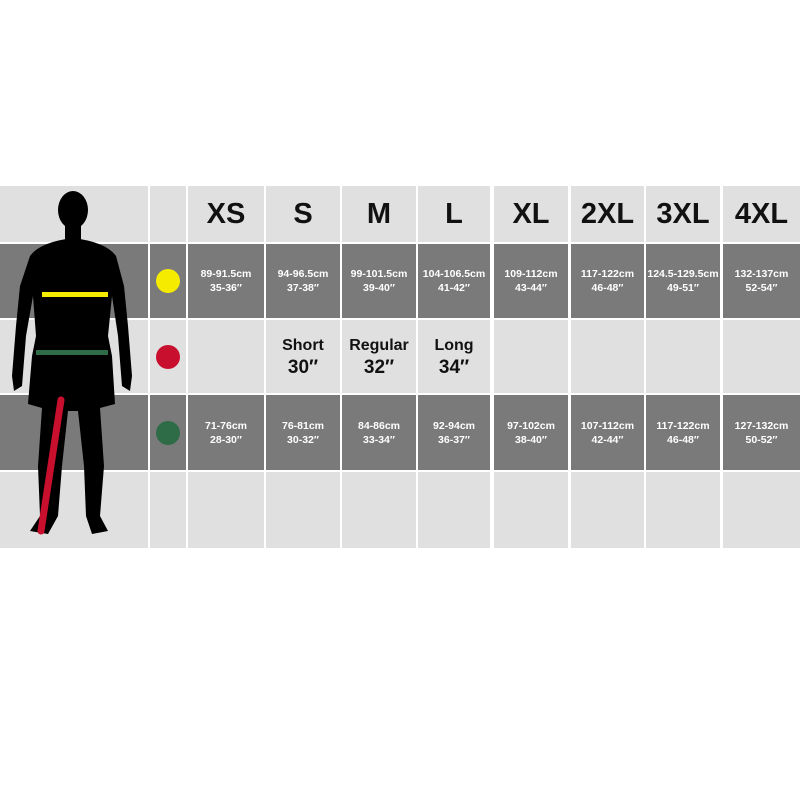  I want to click on chest-measurement: 89-91.5cm 35-36″, so click(226, 281).